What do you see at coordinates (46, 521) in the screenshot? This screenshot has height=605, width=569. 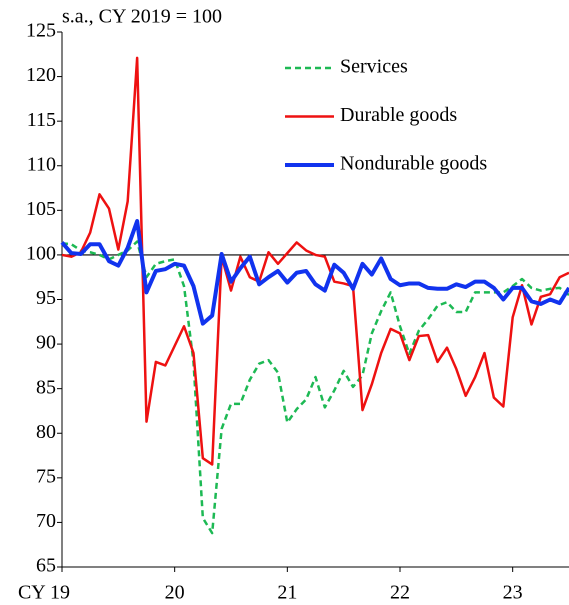 I see `y-tick-label: 70` at bounding box center [46, 521].